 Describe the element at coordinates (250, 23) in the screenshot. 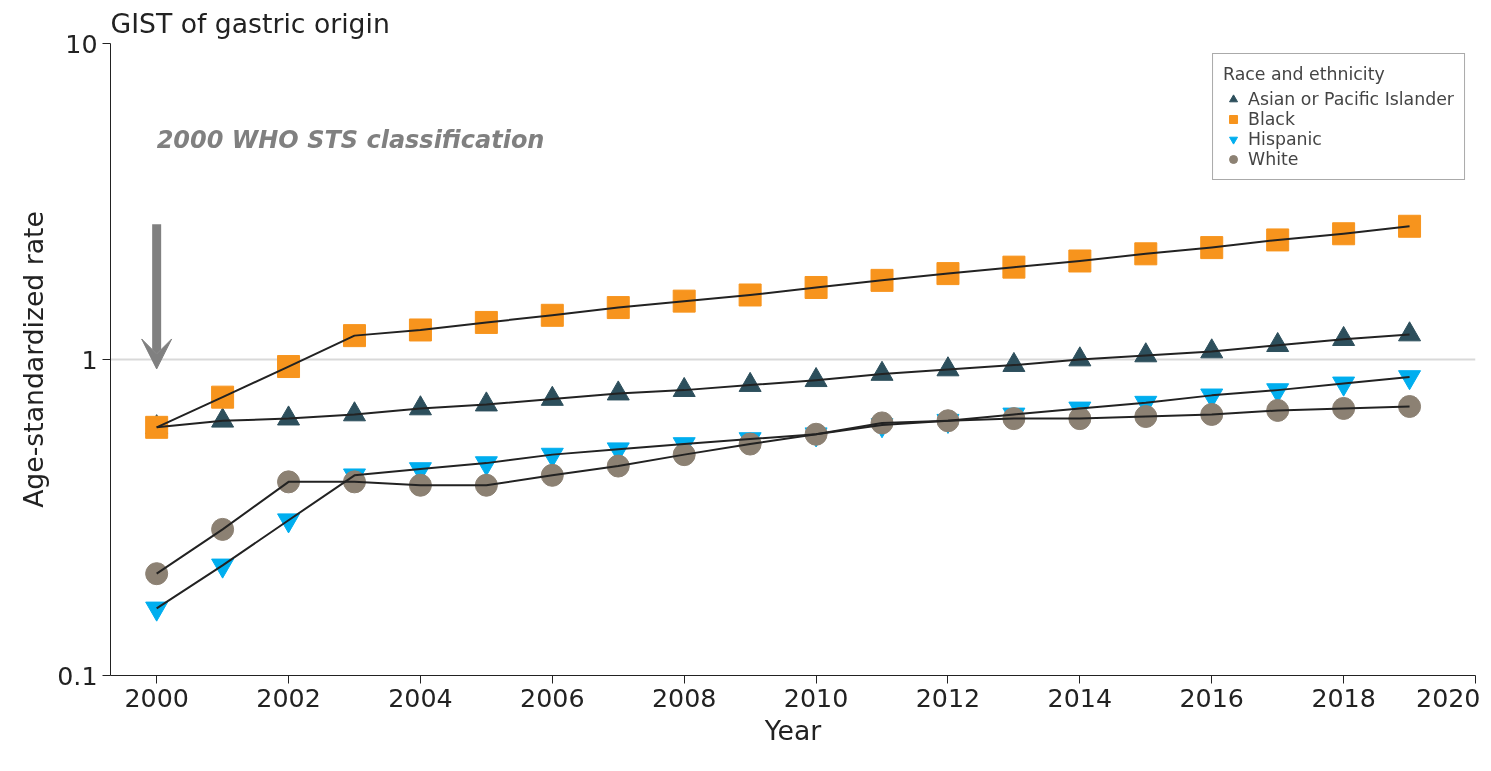

I see `chart-title: GIST of gastric origin` at that location.